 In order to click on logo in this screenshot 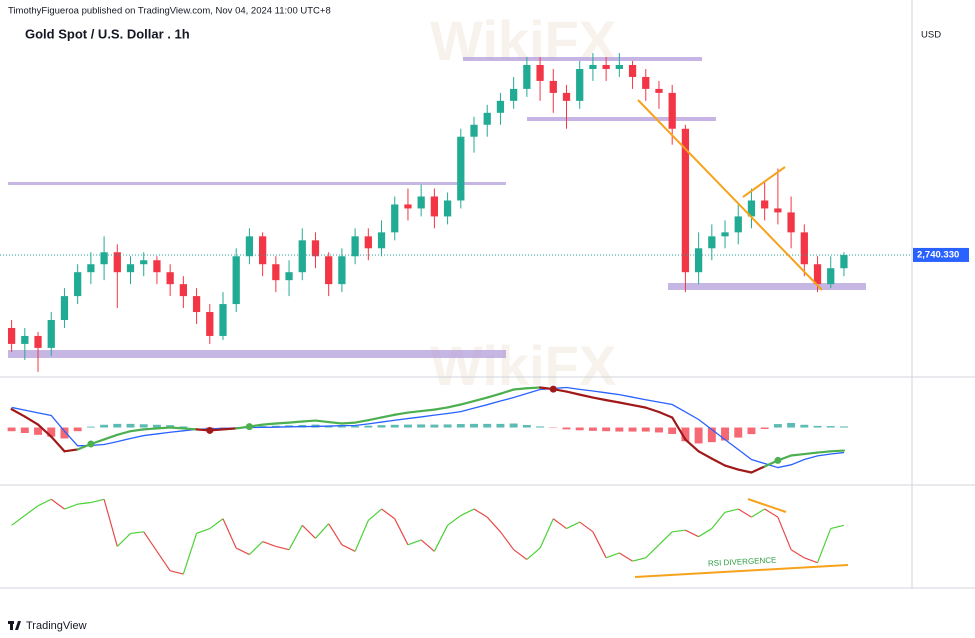, I will do `click(14, 625)`.